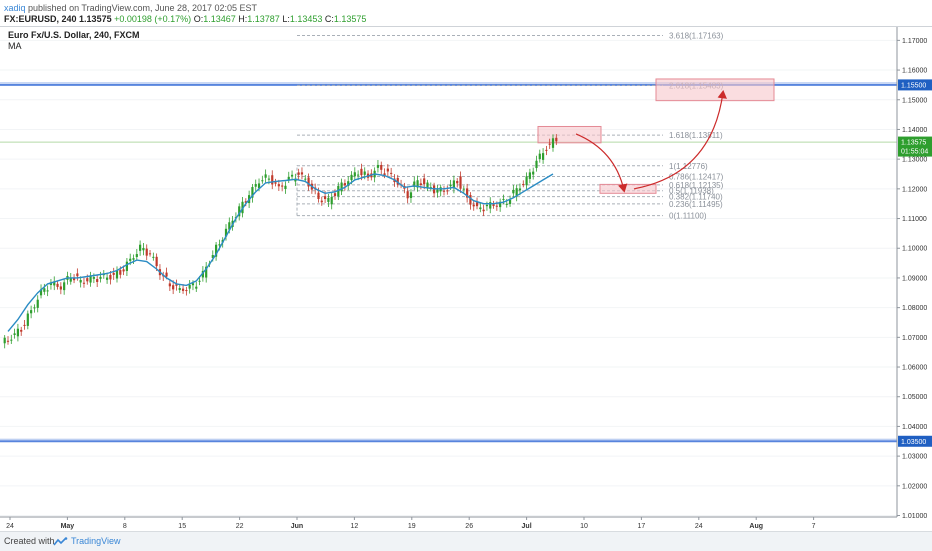 The height and width of the screenshot is (551, 932). Describe the element at coordinates (913, 442) in the screenshot. I see `level-price-tag-label: 1.03500` at that location.